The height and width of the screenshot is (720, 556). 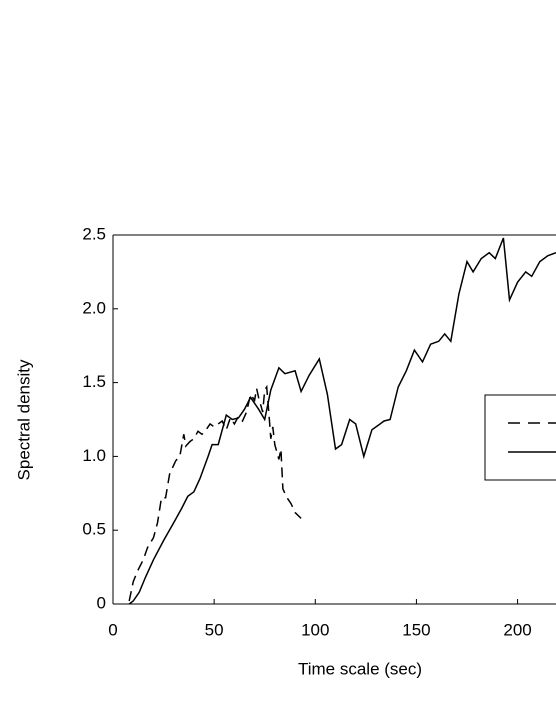 I want to click on y-tick-label: 1.0, so click(x=94, y=455).